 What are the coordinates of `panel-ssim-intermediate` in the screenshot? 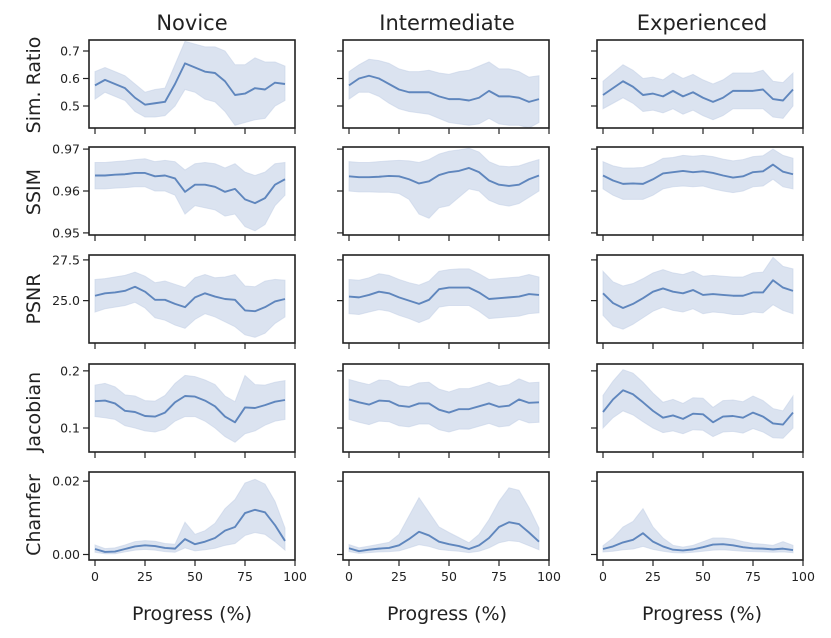 It's located at (443, 193).